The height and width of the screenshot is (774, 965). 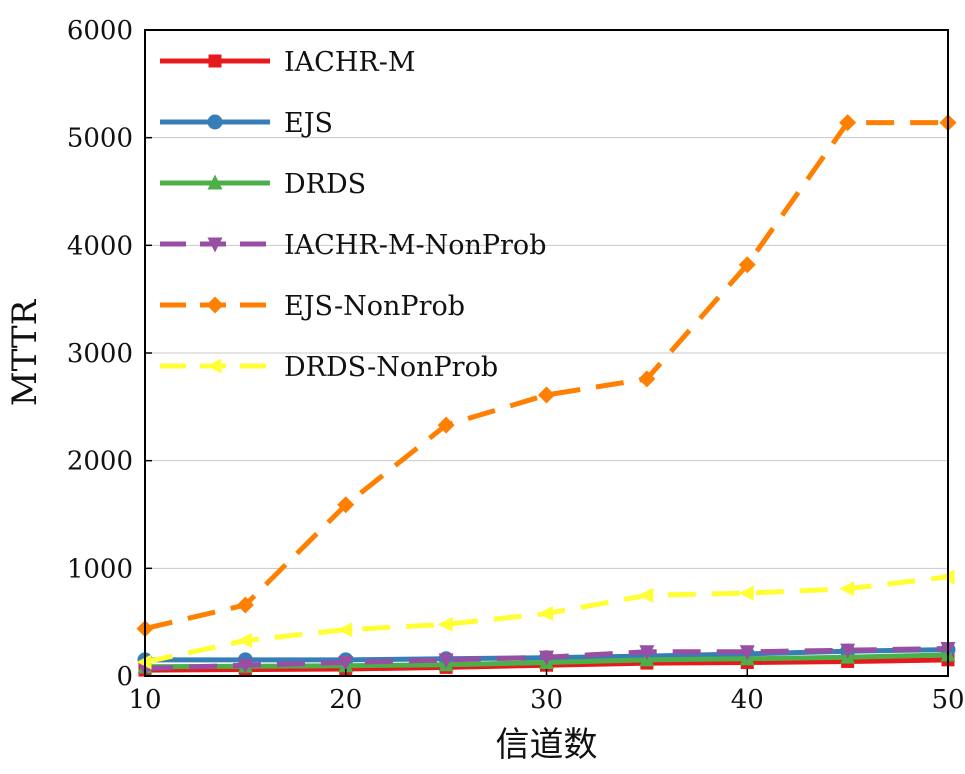 I want to click on legend-item-ejs-nonprob: EJS-NonProb, so click(x=312, y=306).